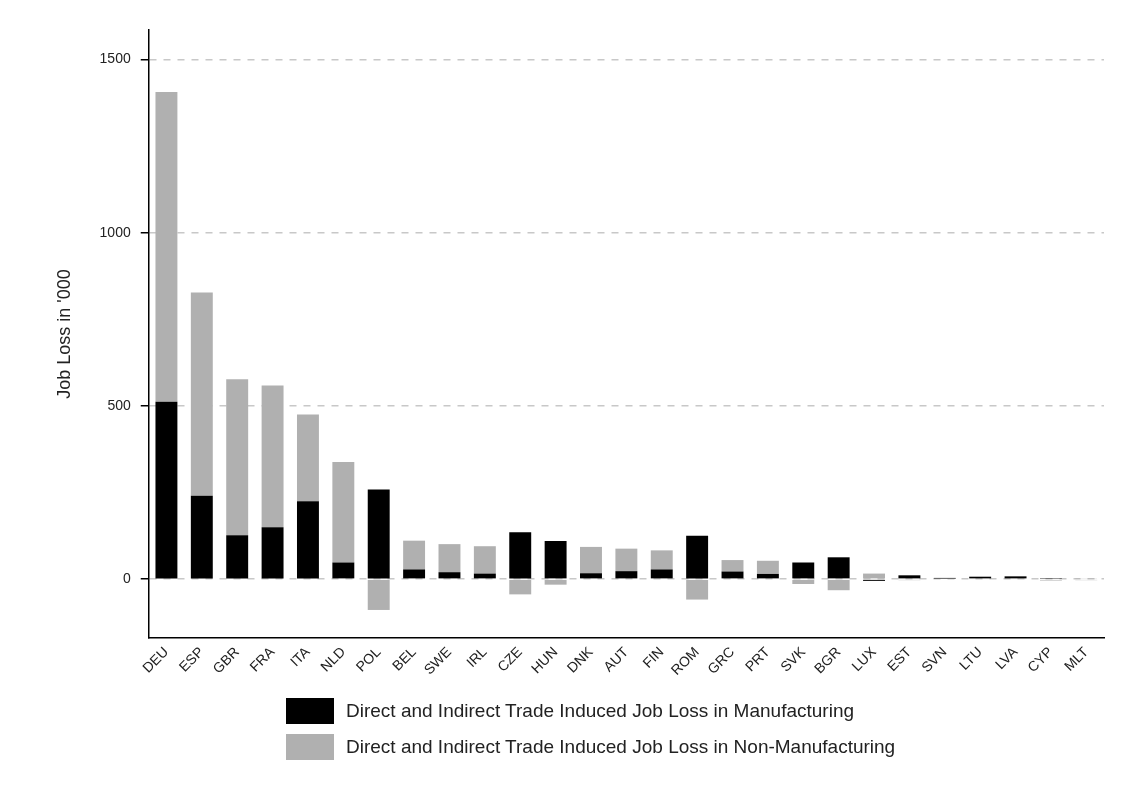  Describe the element at coordinates (300, 656) in the screenshot. I see `x-tick-label: ITA` at that location.